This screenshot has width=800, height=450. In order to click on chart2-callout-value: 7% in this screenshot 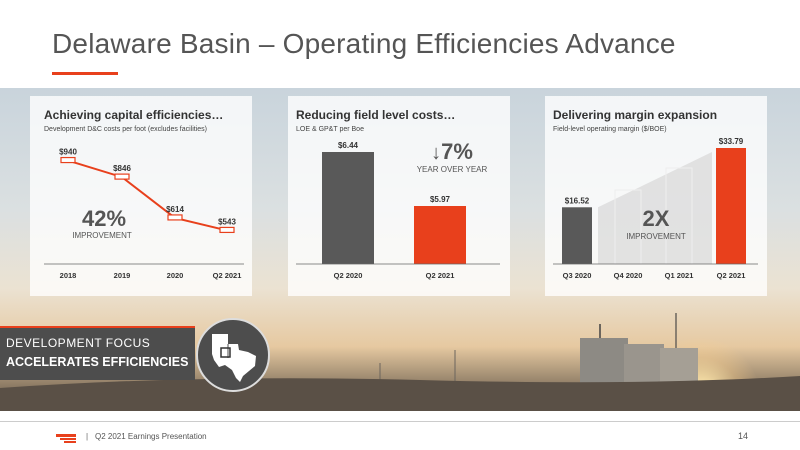, I will do `click(457, 151)`.